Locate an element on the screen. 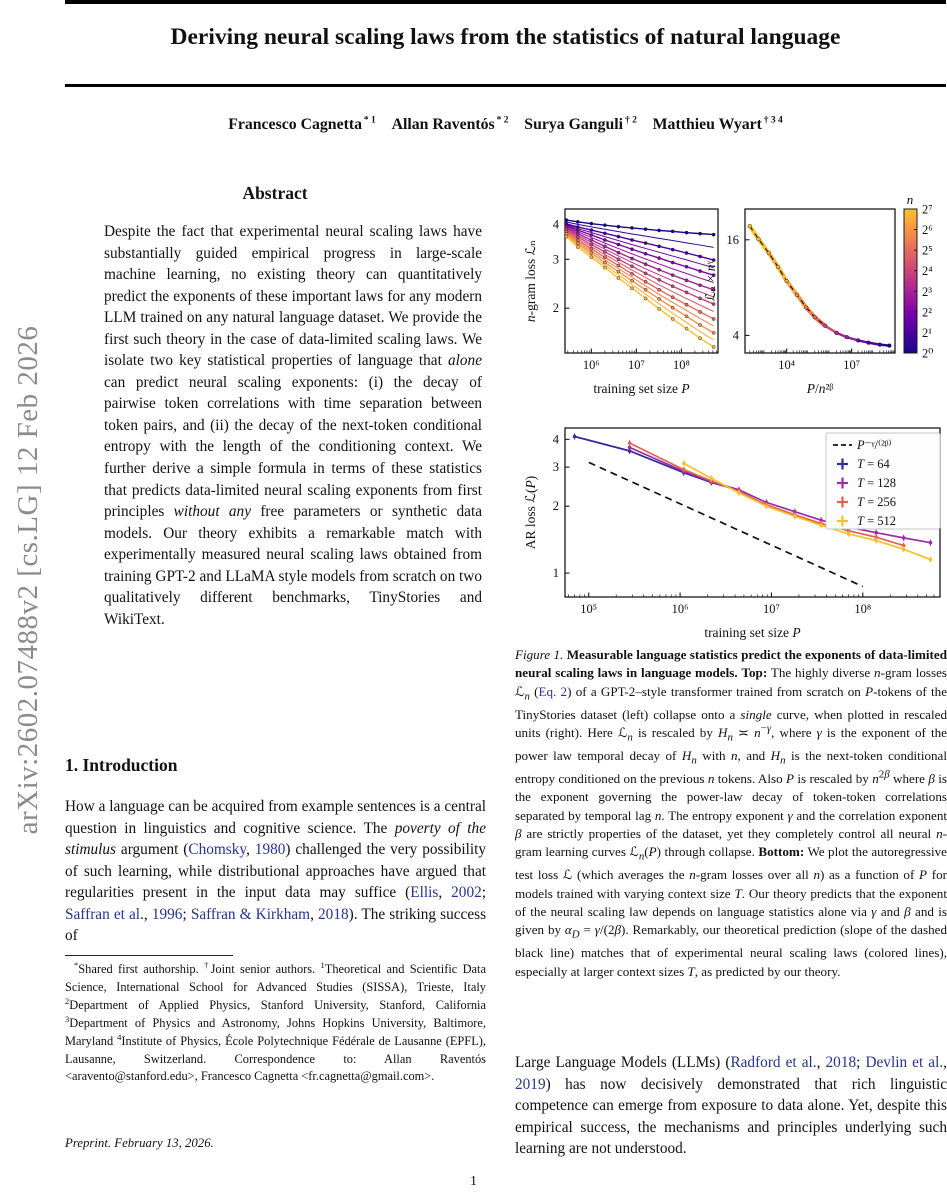 This screenshot has width=947, height=1200. svg-text: 2⁷ is located at coordinates (927, 210).